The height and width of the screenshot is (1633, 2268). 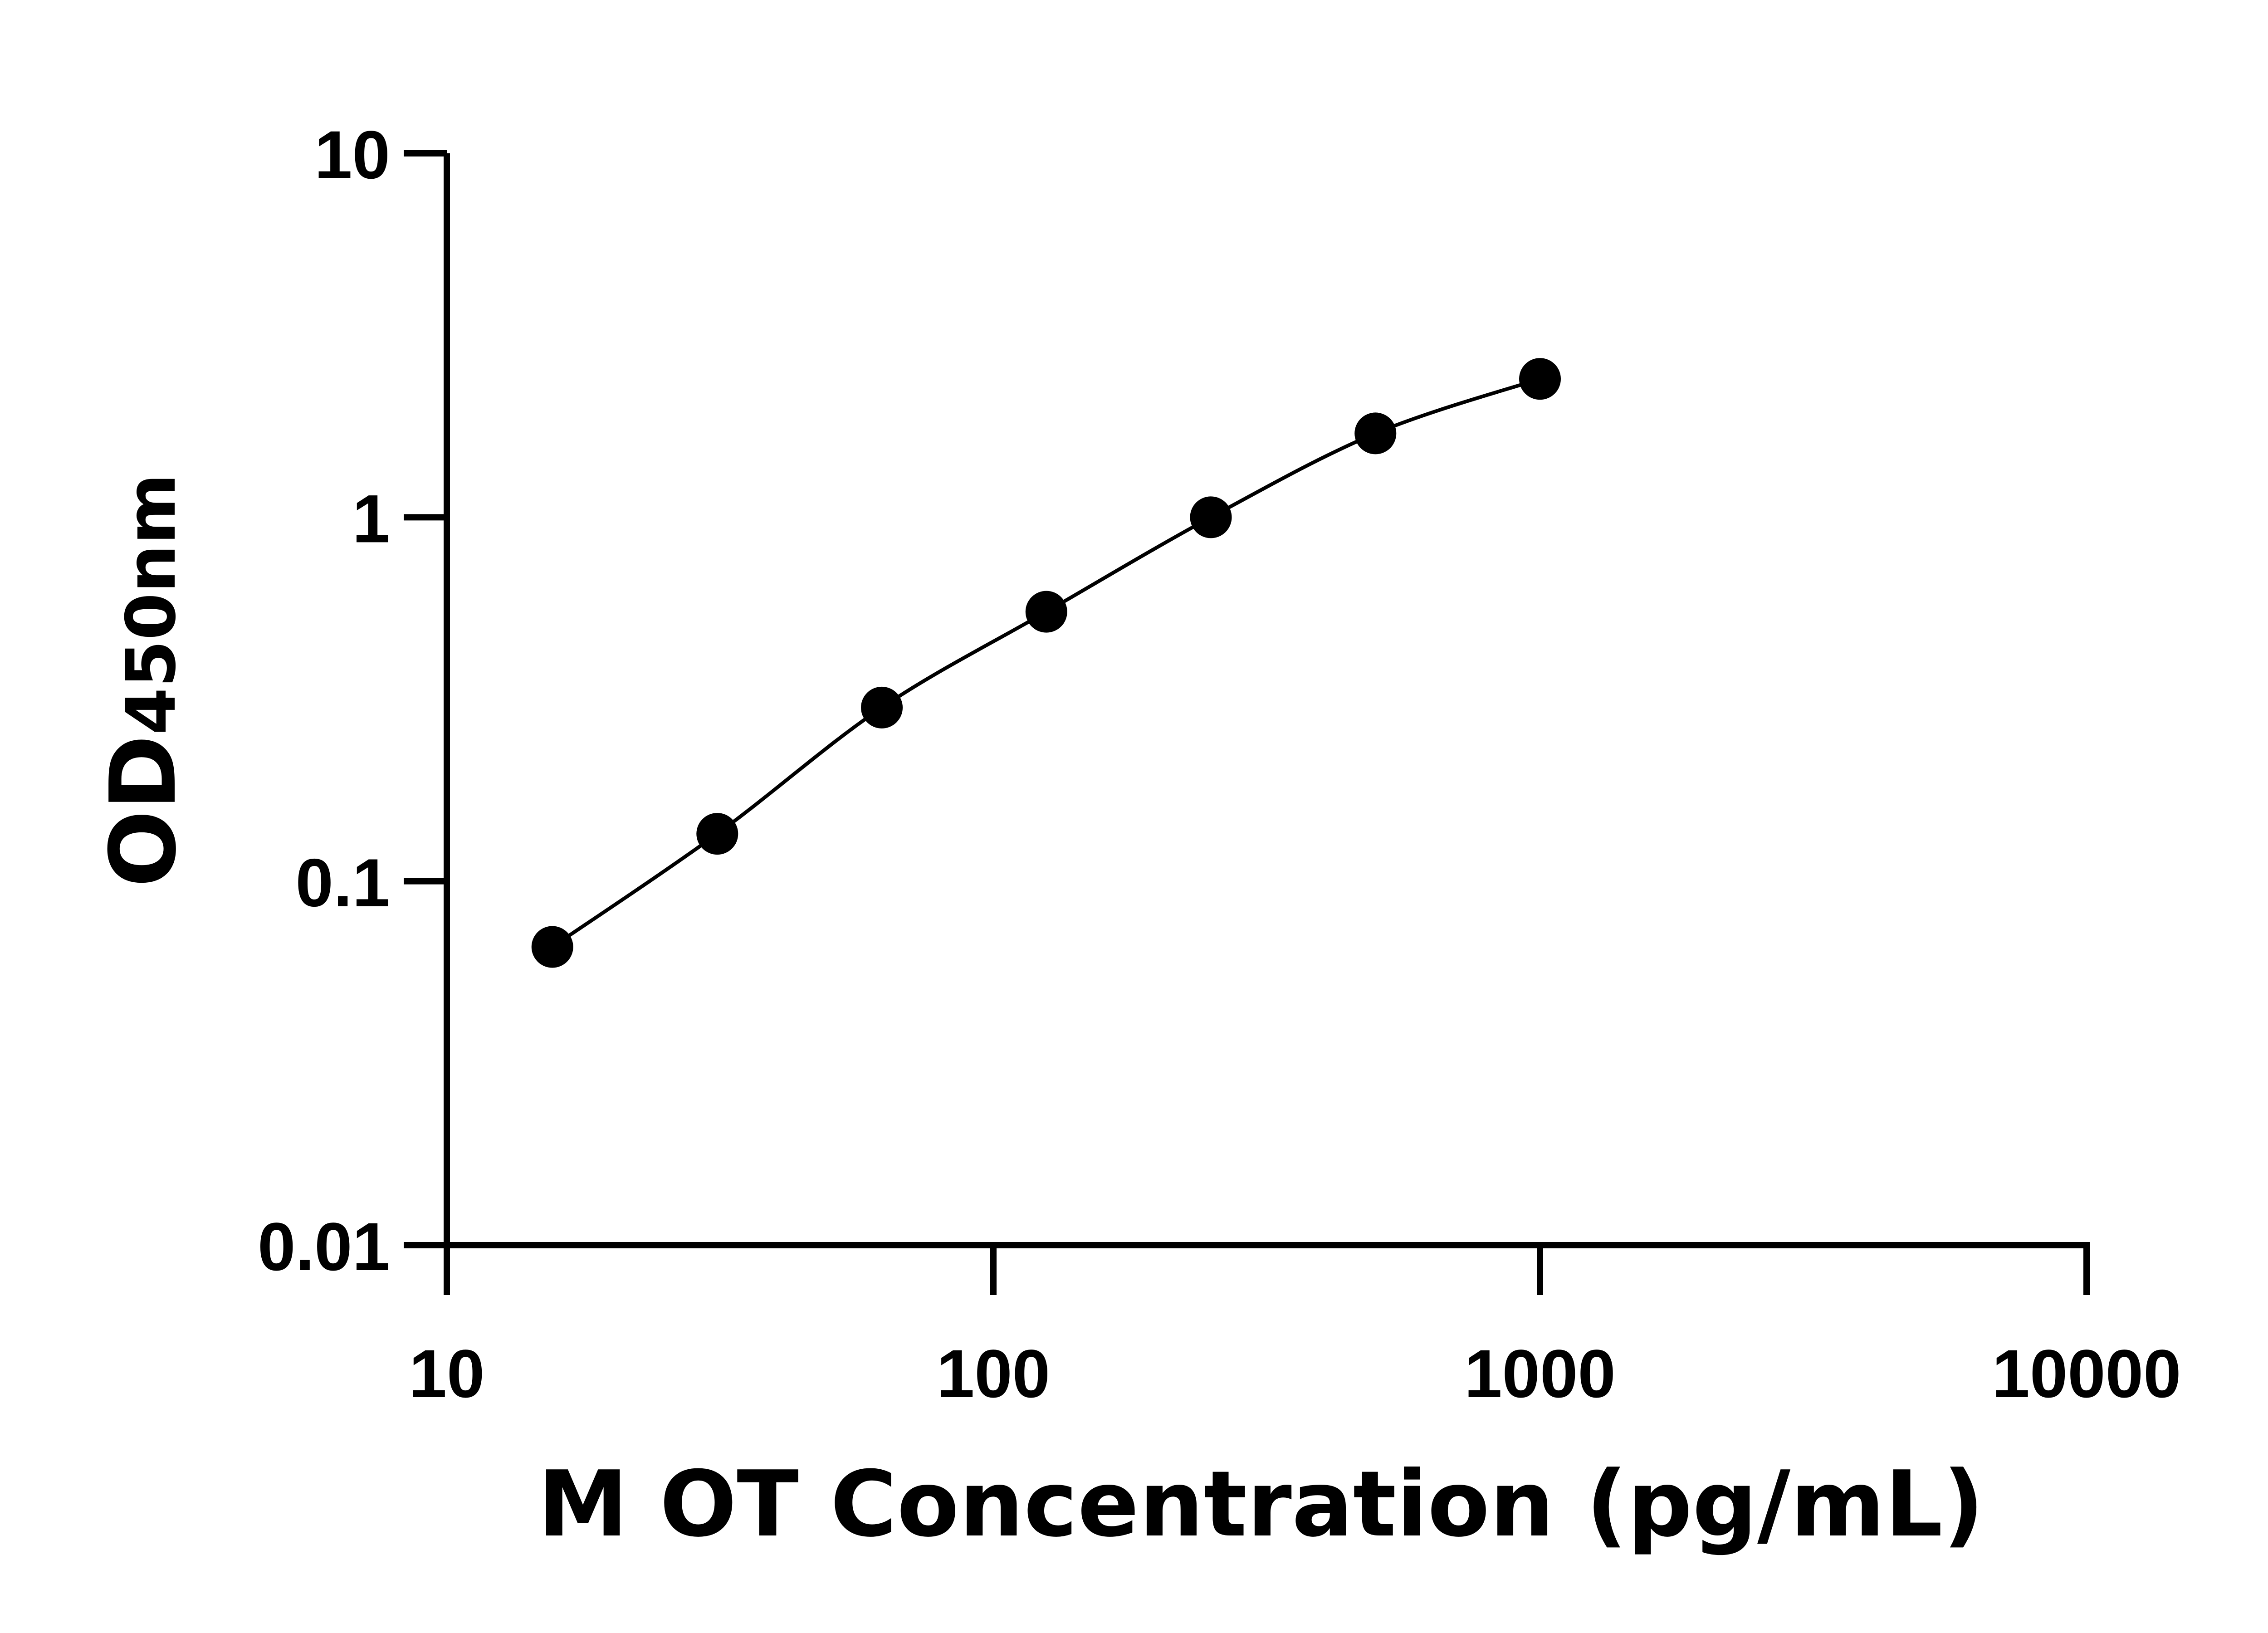 What do you see at coordinates (352, 155) in the screenshot?
I see `y-tick-label-3: 10` at bounding box center [352, 155].